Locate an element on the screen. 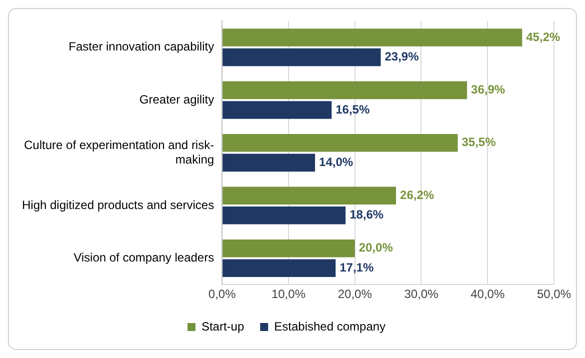 The width and height of the screenshot is (585, 358). data-label: 35,5% is located at coordinates (479, 142).